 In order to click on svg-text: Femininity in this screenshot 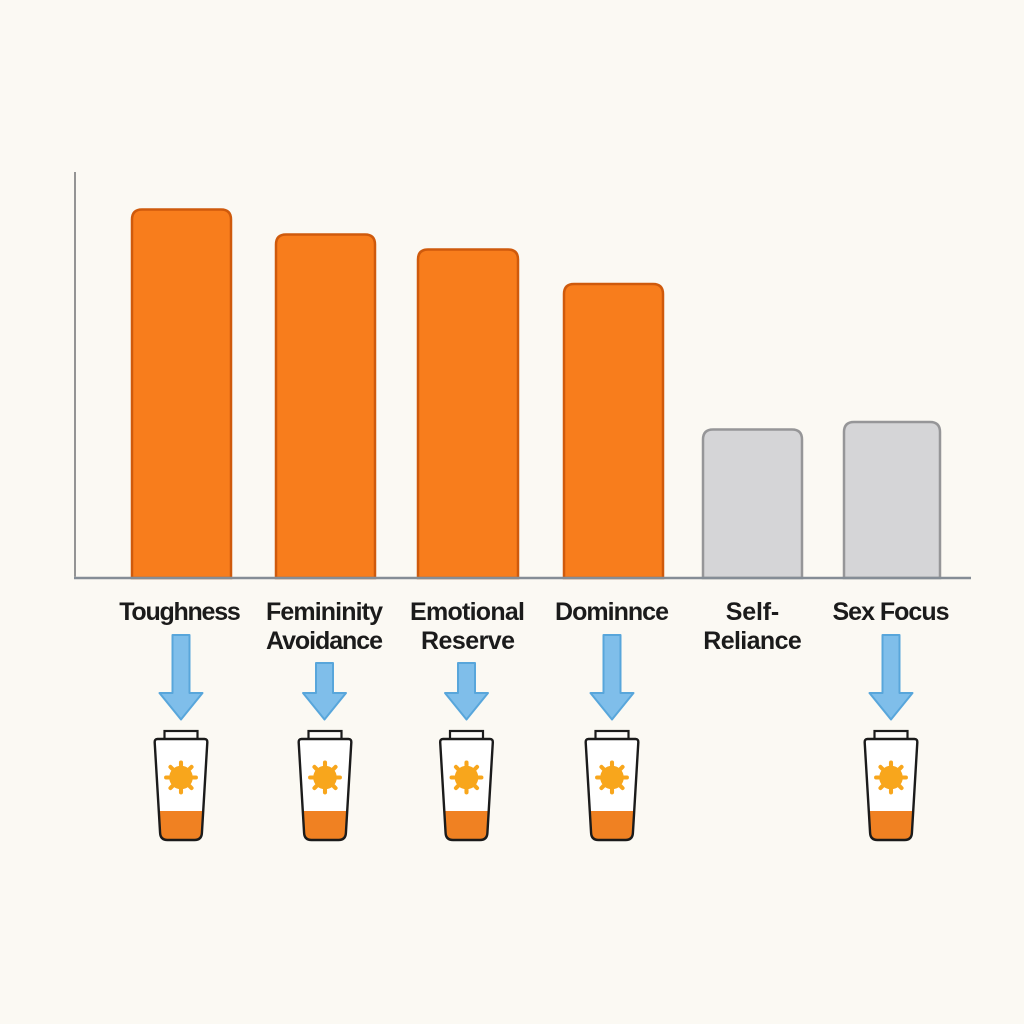, I will do `click(324, 612)`.